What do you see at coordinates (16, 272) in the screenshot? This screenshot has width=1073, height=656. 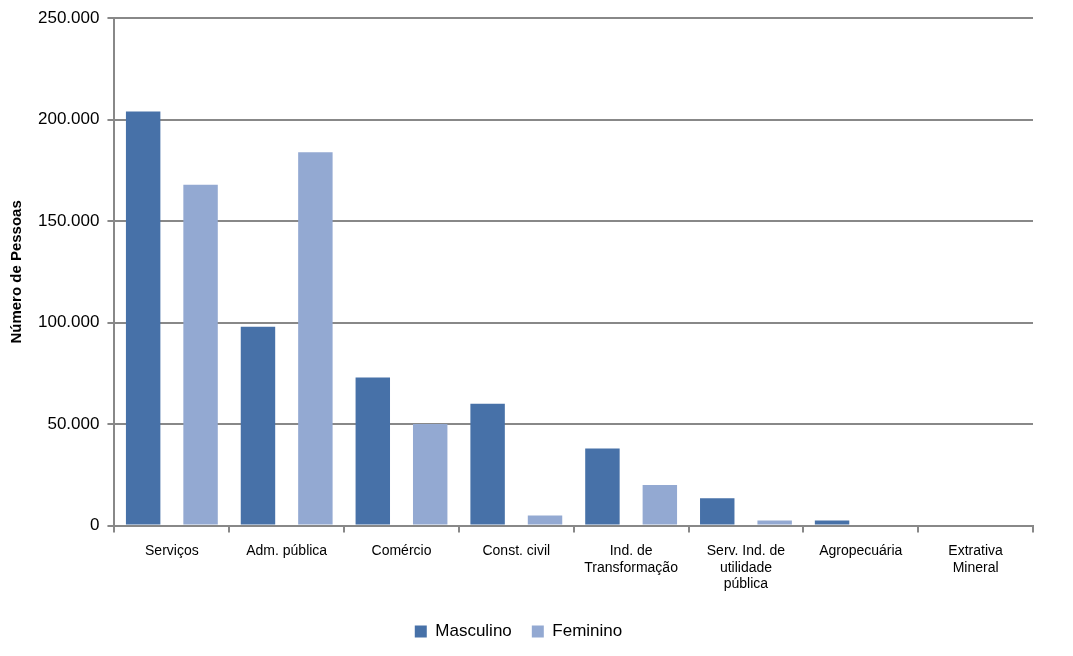 I see `y-axis-title: Número de Pessoas` at bounding box center [16, 272].